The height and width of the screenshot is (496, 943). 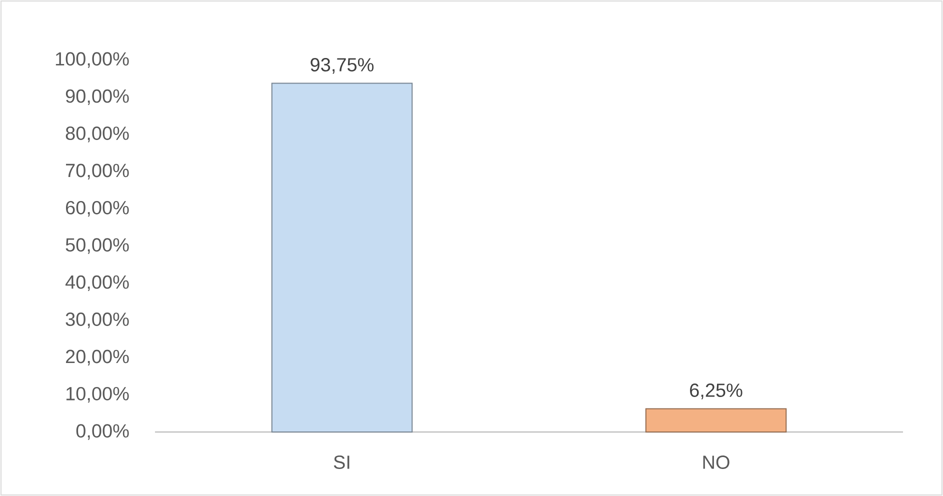 I want to click on y-tick-label: 60,00%, so click(x=97, y=208).